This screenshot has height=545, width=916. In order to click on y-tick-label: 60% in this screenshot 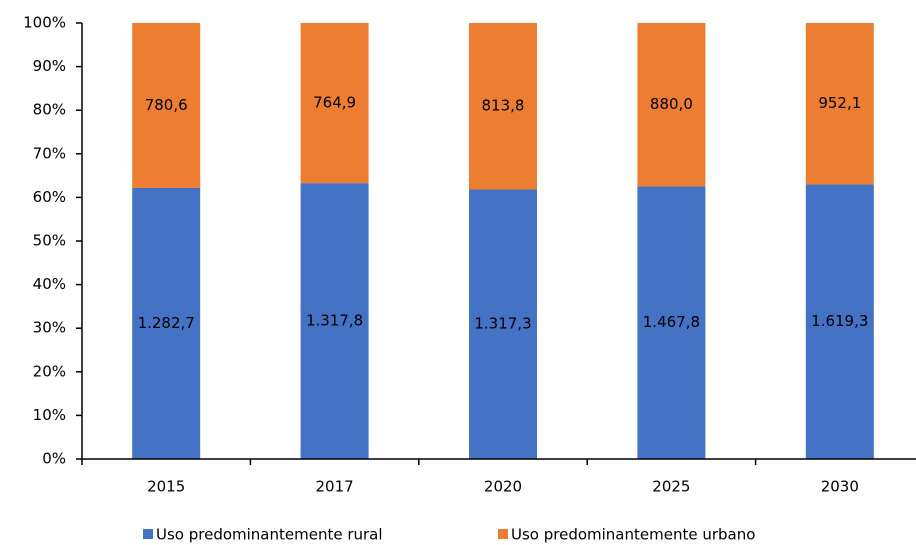, I will do `click(49, 197)`.